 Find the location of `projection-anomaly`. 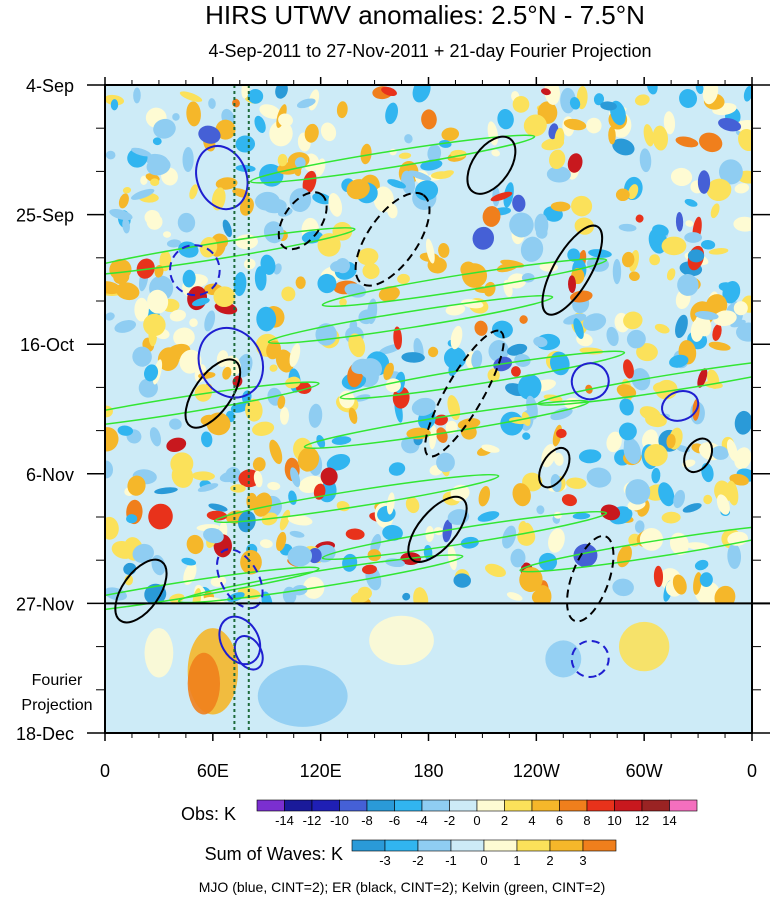

projection-anomaly is located at coordinates (159, 653).